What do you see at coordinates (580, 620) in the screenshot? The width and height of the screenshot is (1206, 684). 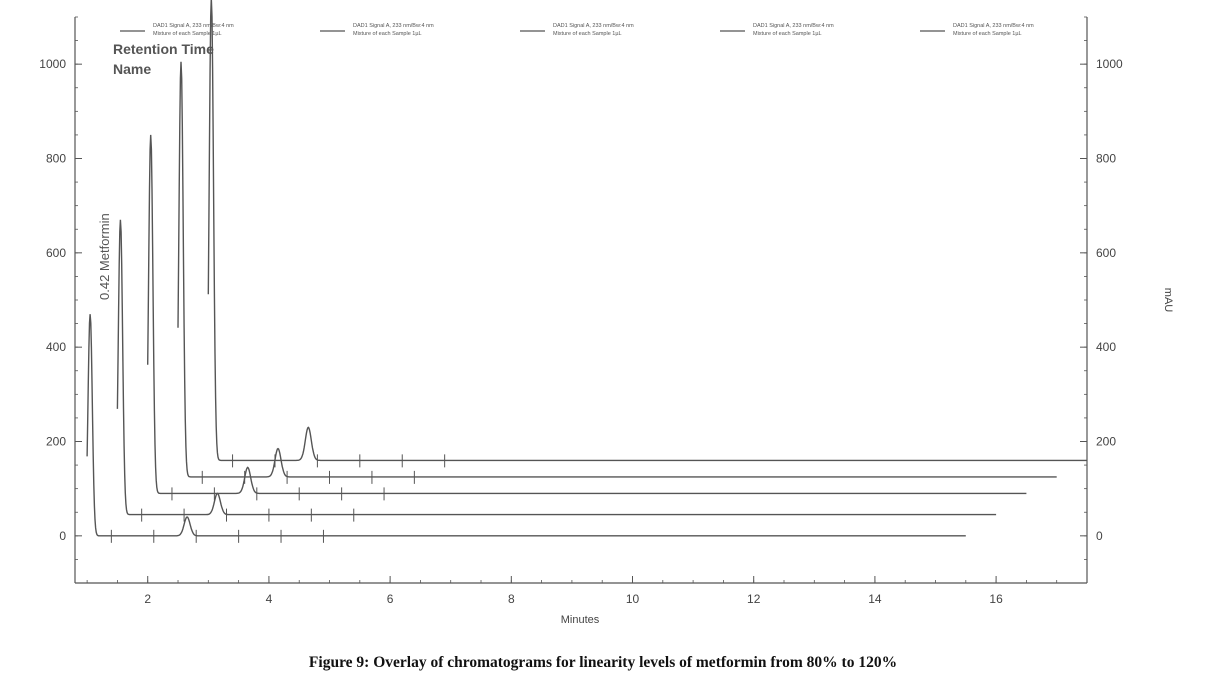 I see `x-axis-title: Minutes` at bounding box center [580, 620].